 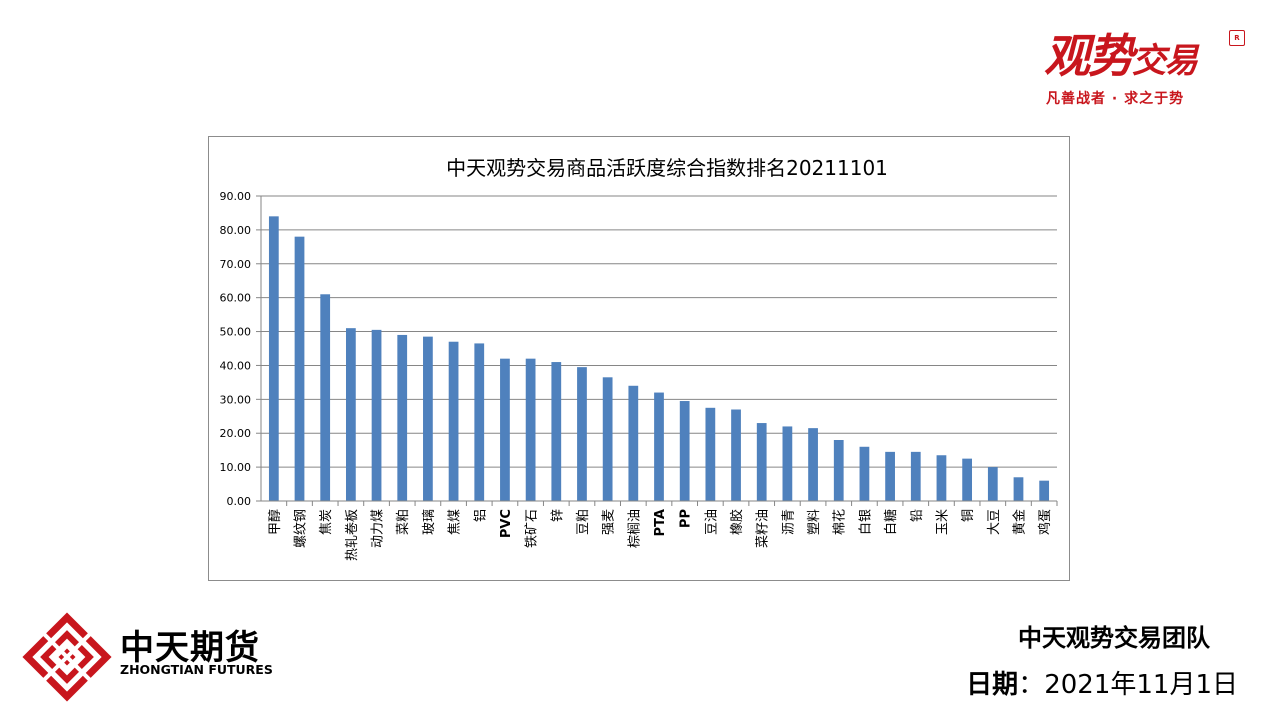 What do you see at coordinates (429, 522) in the screenshot?
I see `x-tick-label: 玻璃` at bounding box center [429, 522].